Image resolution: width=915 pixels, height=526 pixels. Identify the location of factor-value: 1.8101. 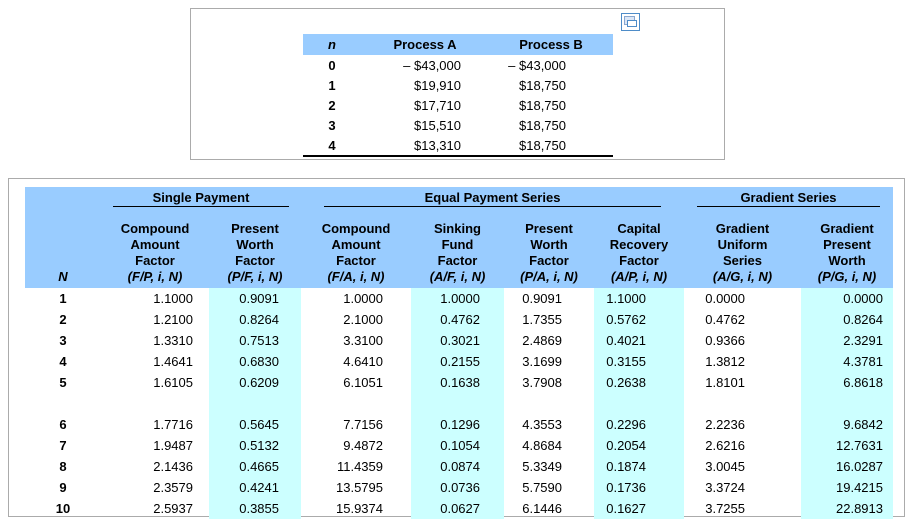
(725, 382).